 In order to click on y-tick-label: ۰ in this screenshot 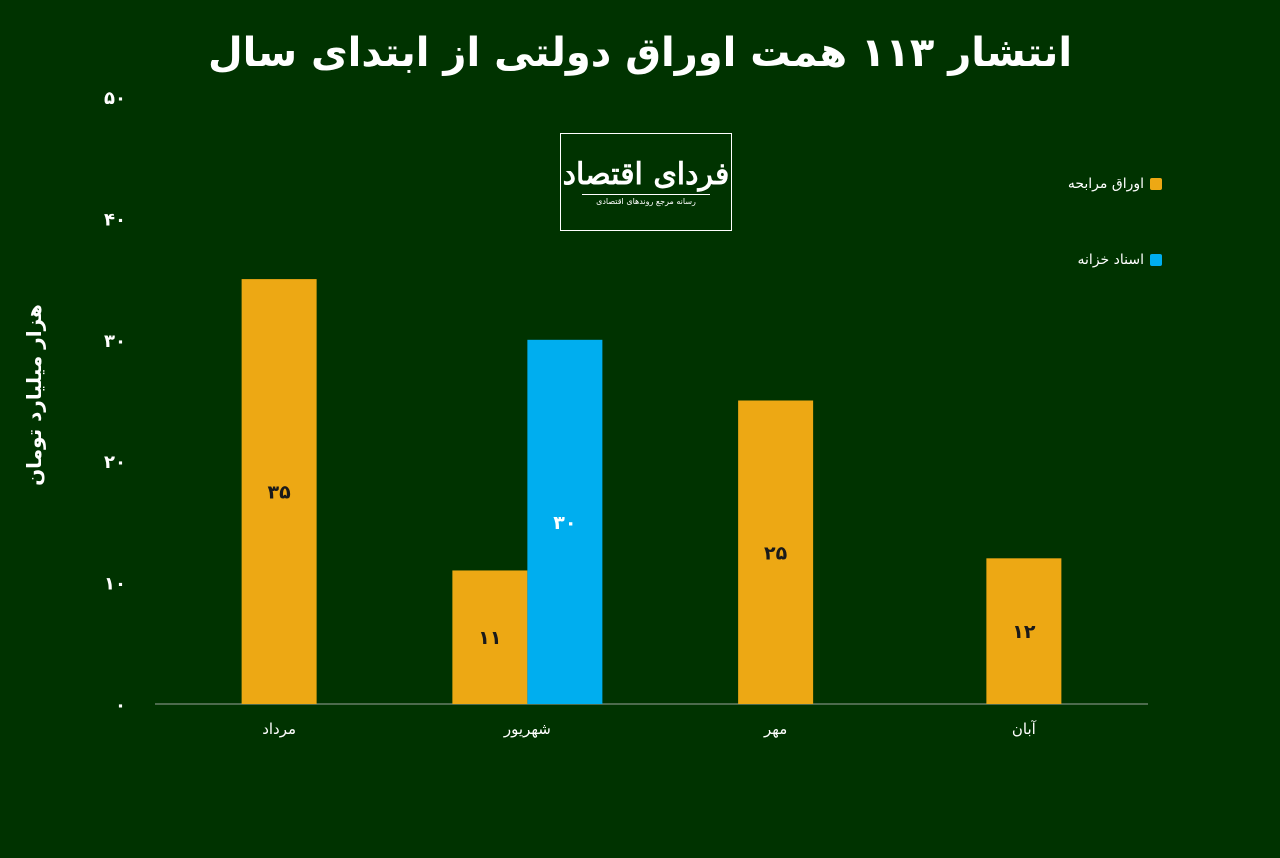, I will do `click(120, 705)`.